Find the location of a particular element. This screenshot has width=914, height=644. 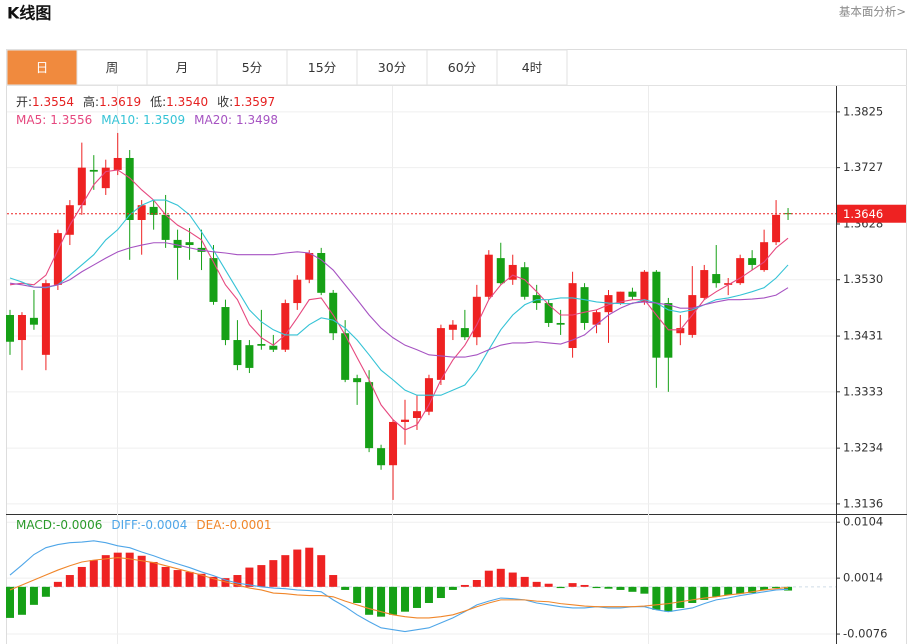

legend-name: DIFF: is located at coordinates (126, 525).